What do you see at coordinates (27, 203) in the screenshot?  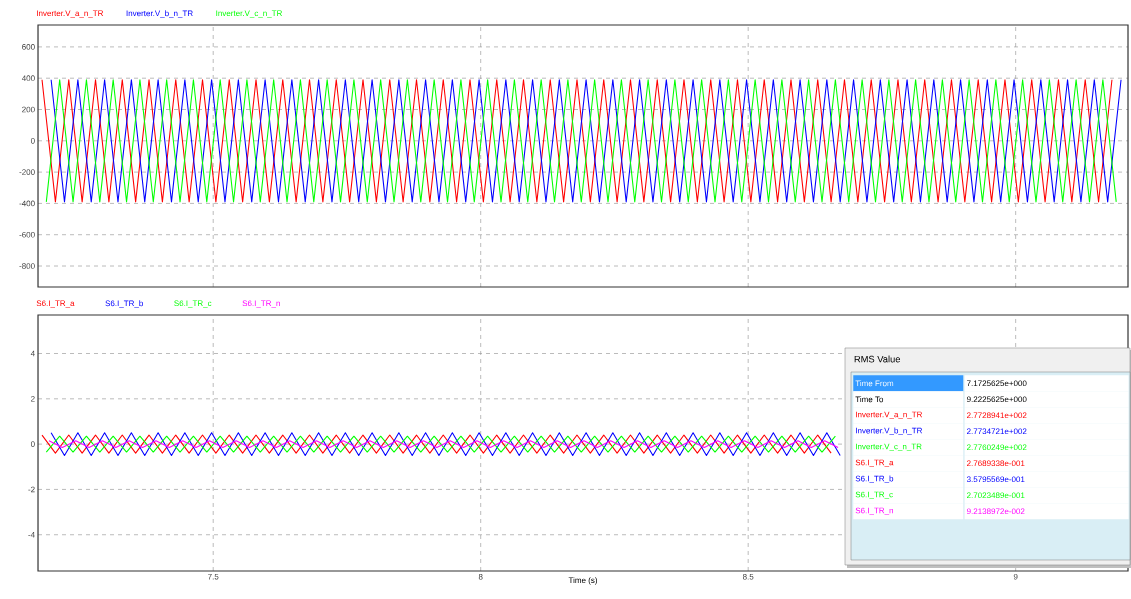 I see `y-tick-label: -400` at bounding box center [27, 203].